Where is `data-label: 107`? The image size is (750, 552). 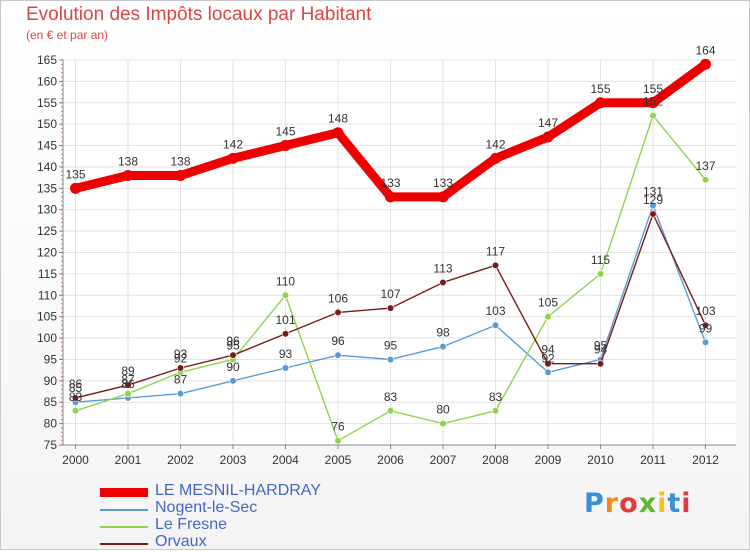 data-label: 107 is located at coordinates (390, 294).